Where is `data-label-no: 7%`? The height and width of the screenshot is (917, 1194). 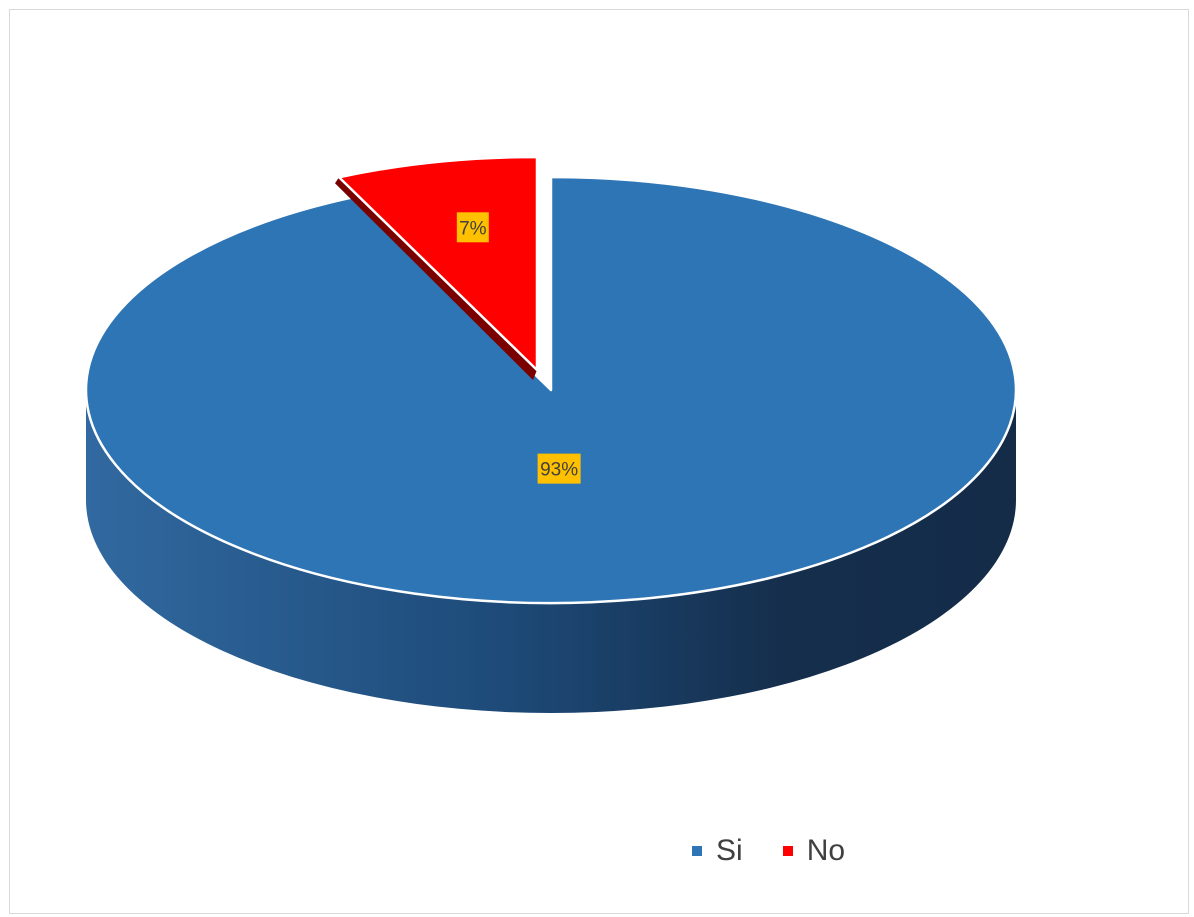 data-label-no: 7% is located at coordinates (472, 227).